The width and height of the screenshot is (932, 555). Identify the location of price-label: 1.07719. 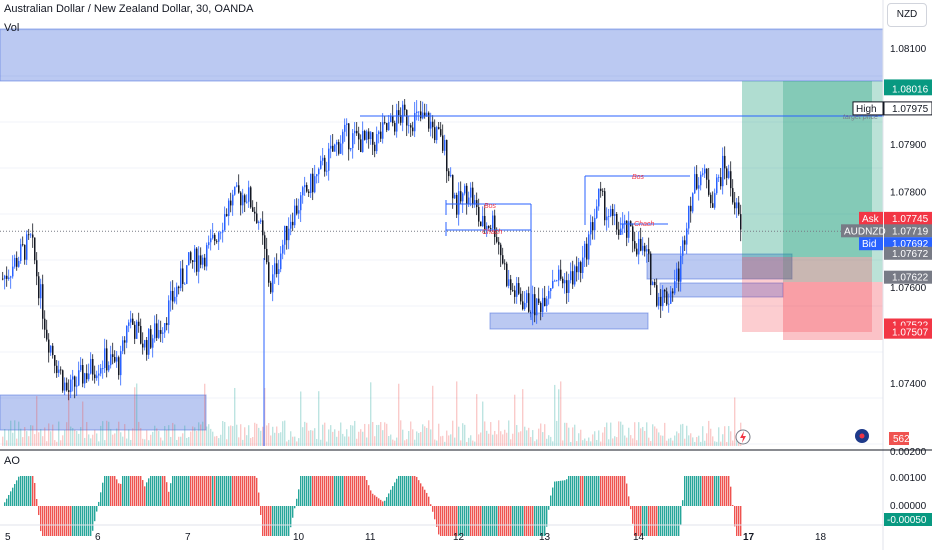
(910, 231).